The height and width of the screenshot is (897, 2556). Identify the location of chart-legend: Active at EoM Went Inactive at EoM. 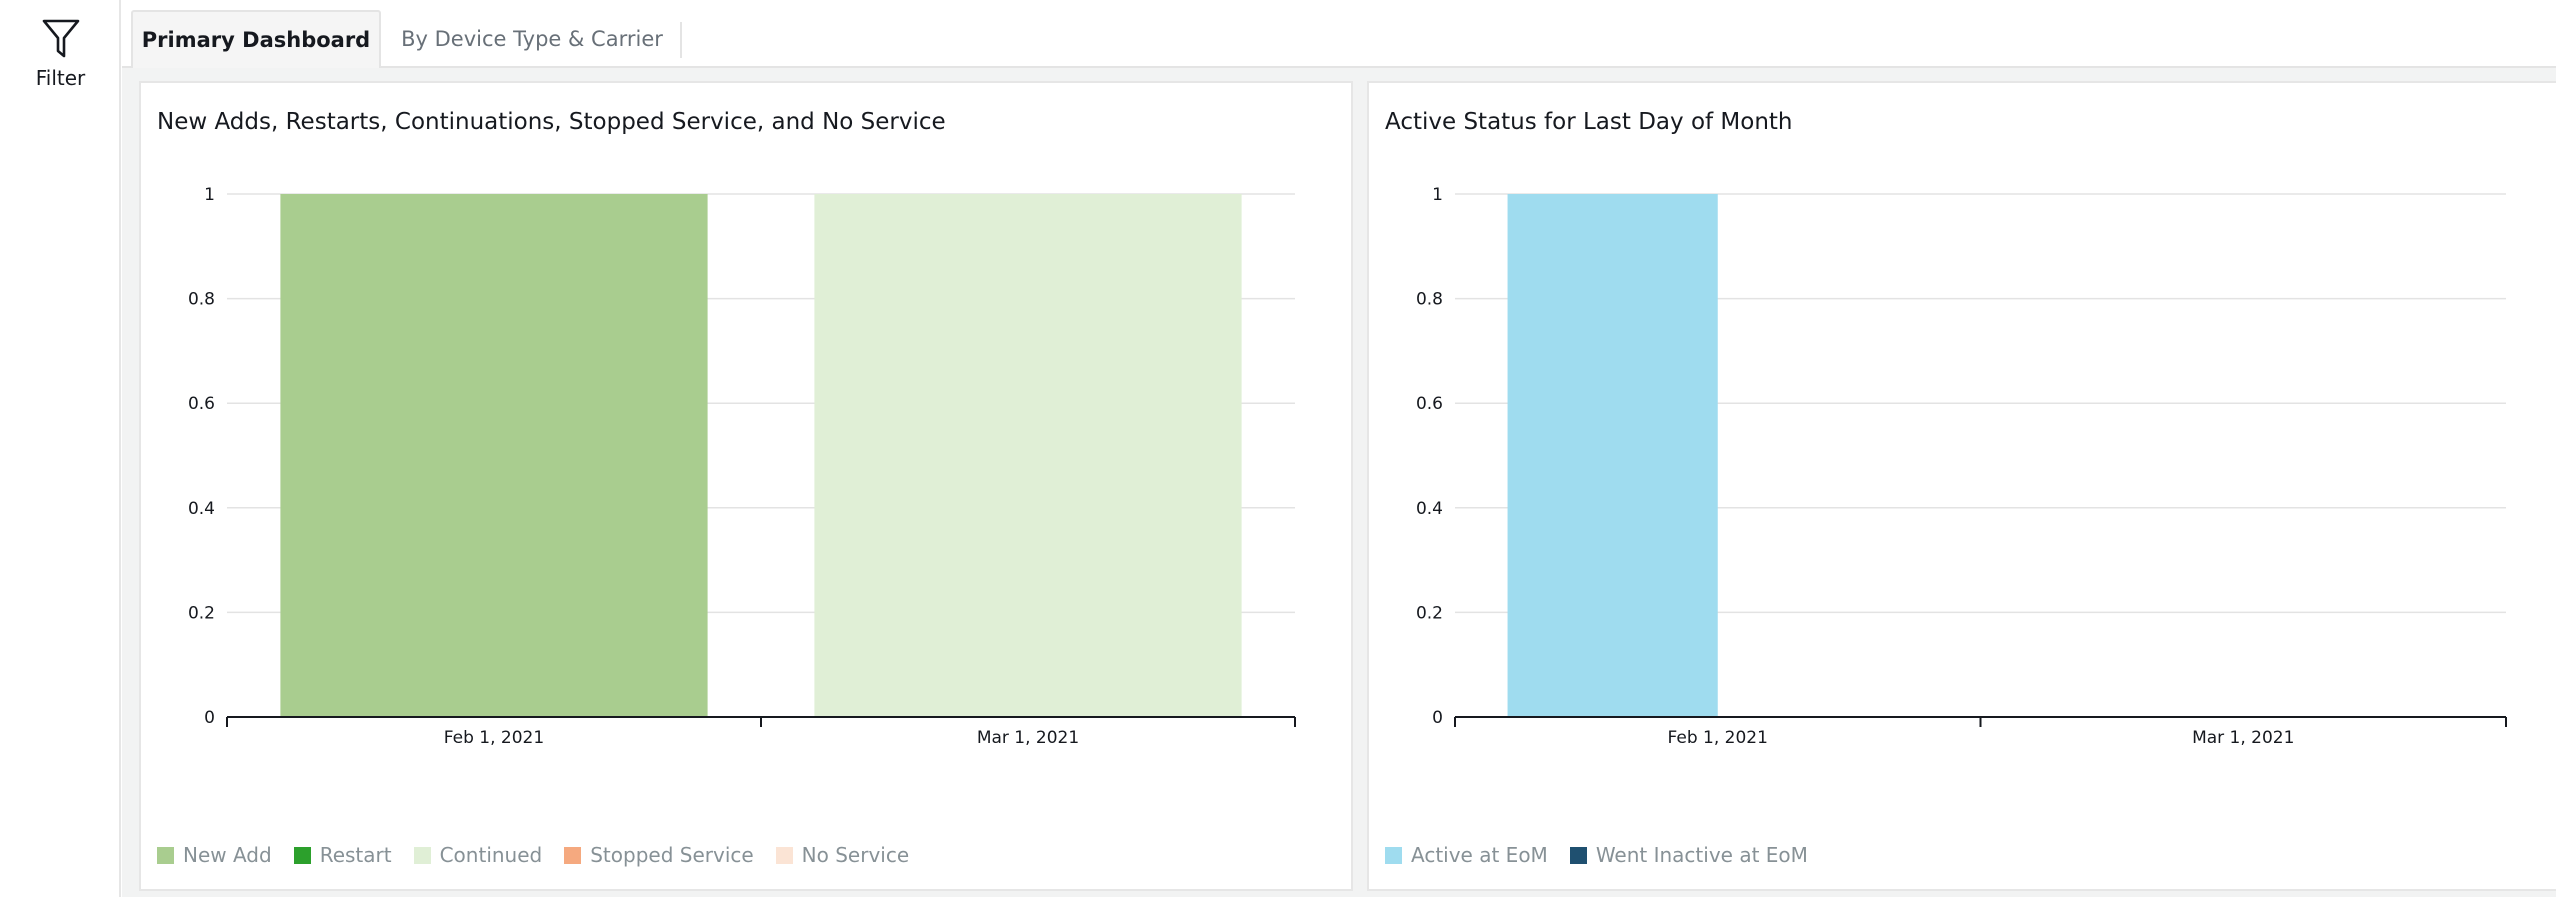
(1607, 855).